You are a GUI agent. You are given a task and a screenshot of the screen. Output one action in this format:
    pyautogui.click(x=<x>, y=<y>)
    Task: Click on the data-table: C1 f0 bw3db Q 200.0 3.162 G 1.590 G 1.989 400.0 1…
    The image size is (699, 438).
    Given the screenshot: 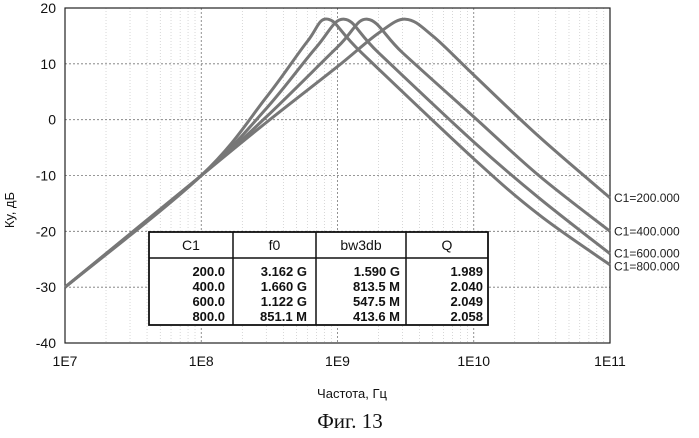 What is the action you would take?
    pyautogui.click(x=318, y=278)
    